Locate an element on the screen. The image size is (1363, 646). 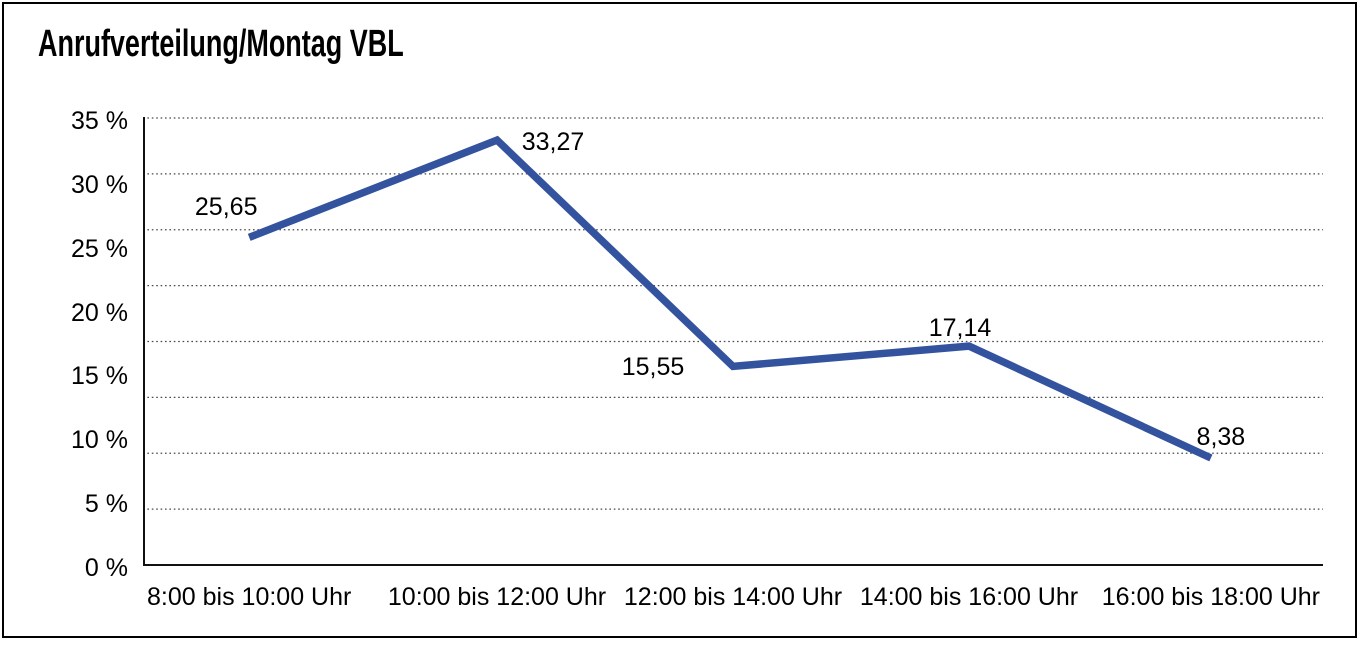
y-axis-tick-label: 5 % is located at coordinates (106, 504).